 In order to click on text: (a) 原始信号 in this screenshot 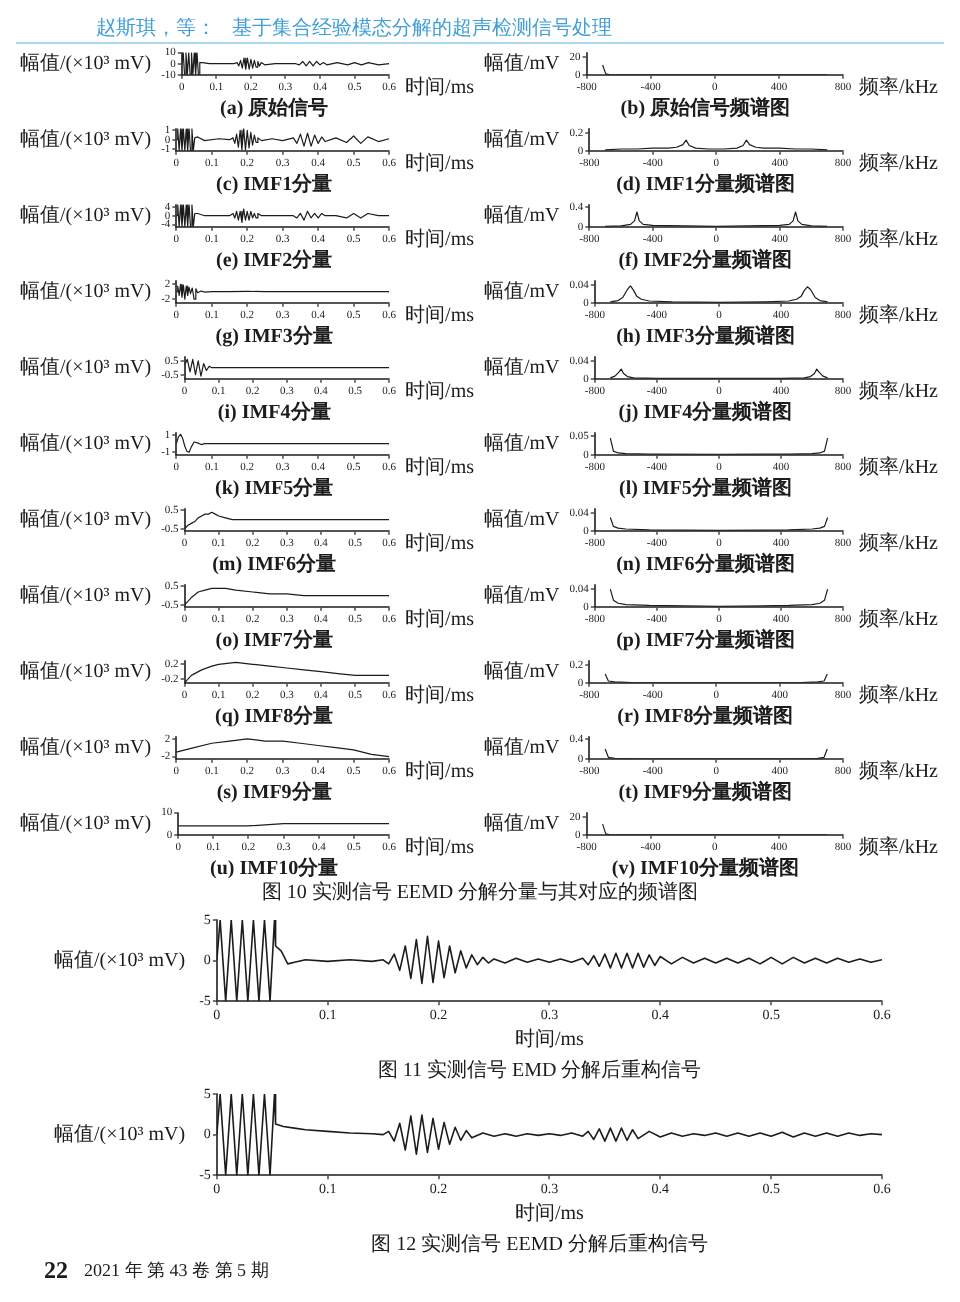, I will do `click(274, 108)`.